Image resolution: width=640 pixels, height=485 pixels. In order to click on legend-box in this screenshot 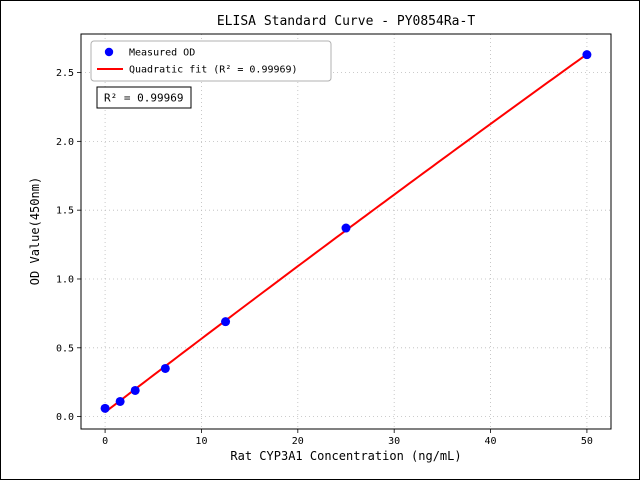, I will do `click(211, 61)`.